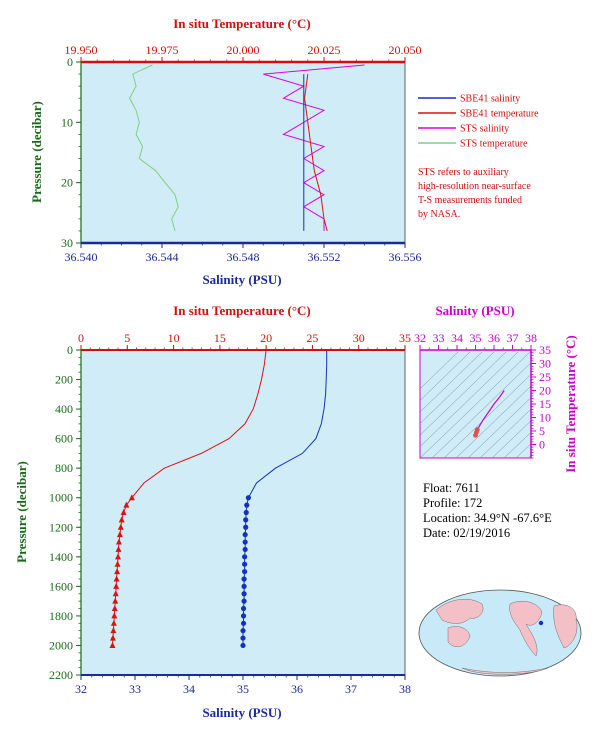  What do you see at coordinates (499, 114) in the screenshot?
I see `legend-label-sbe41-temperature: SBE41 temperature` at bounding box center [499, 114].